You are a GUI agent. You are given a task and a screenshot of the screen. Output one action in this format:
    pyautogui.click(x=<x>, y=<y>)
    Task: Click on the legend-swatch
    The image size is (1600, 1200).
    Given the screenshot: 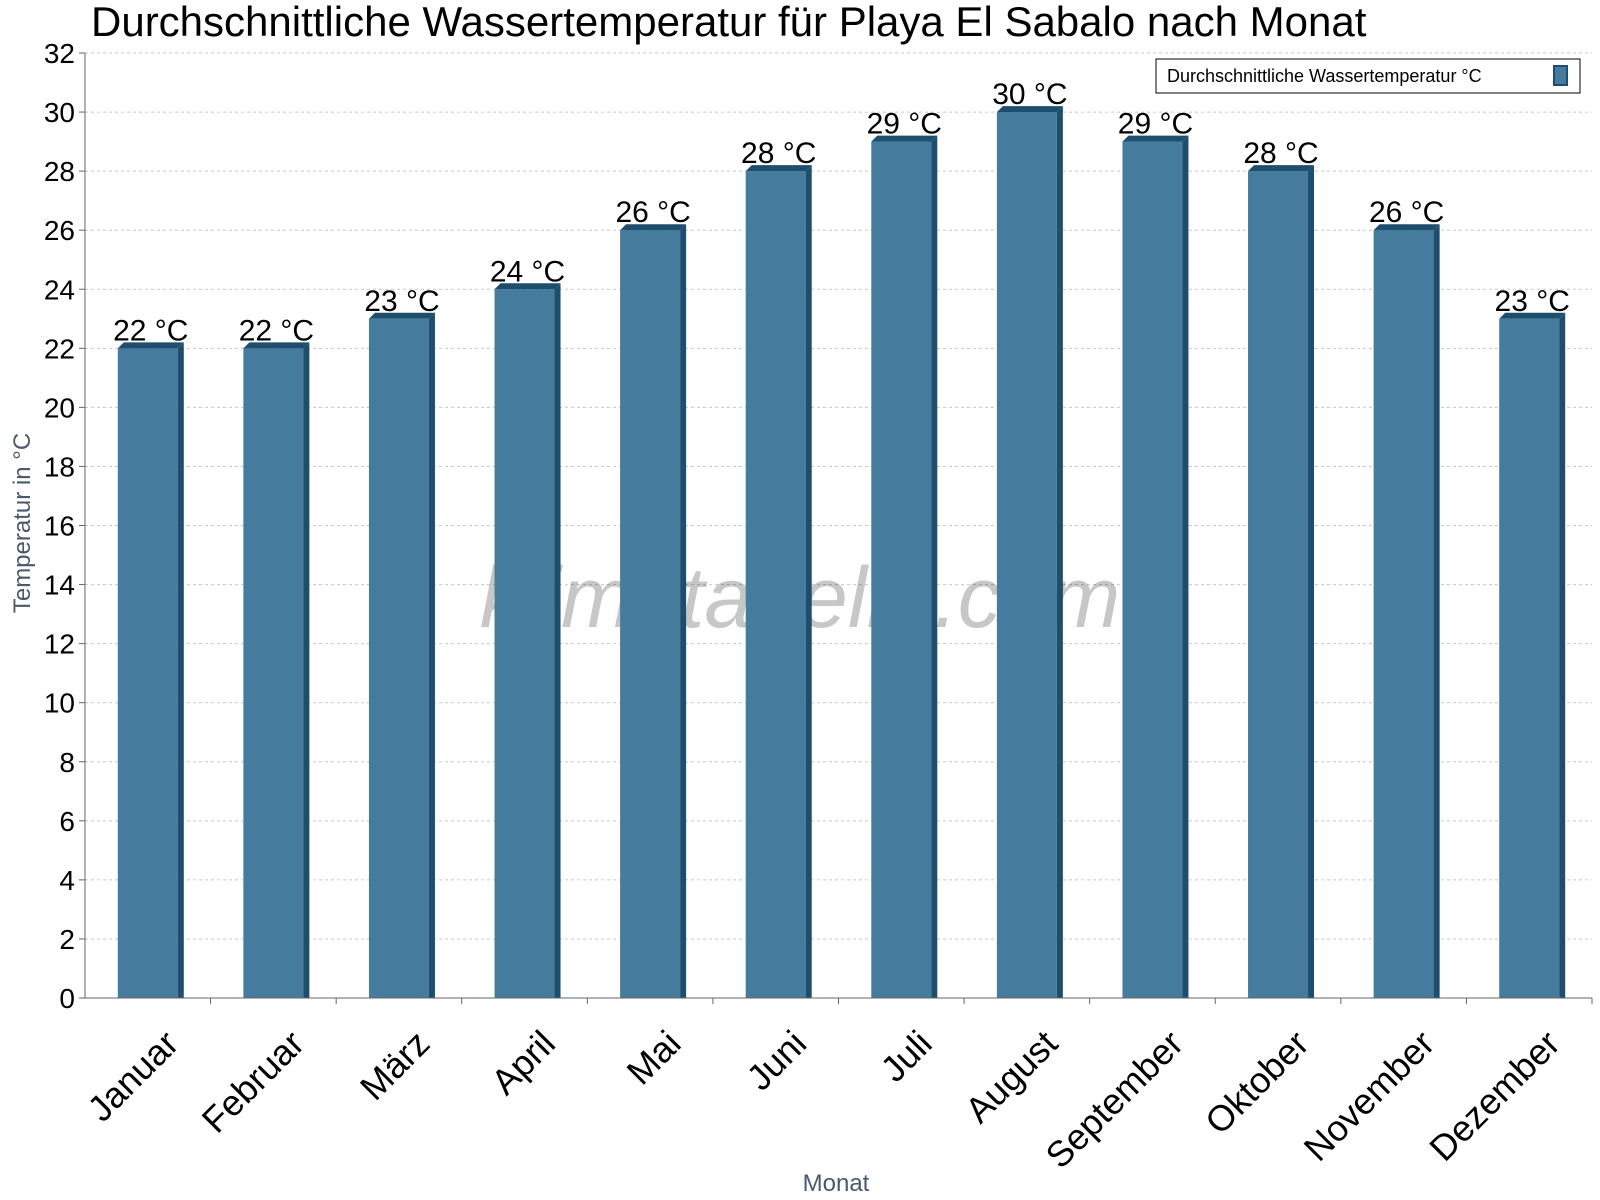 What is the action you would take?
    pyautogui.click(x=1560, y=75)
    